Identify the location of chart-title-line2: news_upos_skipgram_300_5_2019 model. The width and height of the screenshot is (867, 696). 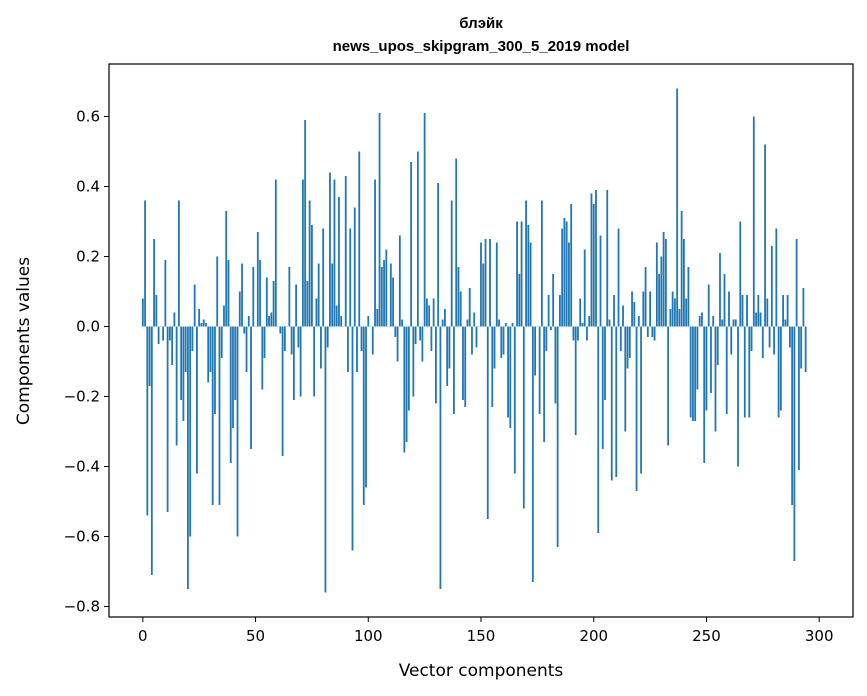
(481, 46).